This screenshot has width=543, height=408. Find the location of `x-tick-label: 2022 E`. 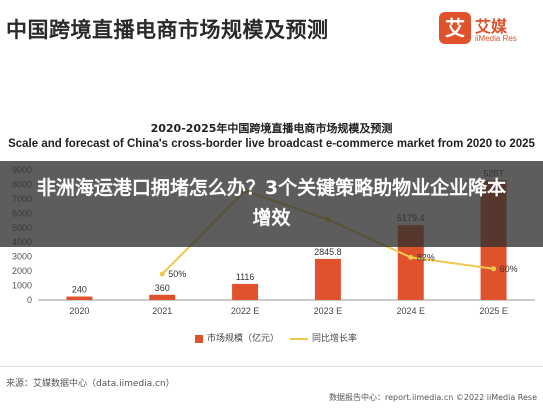

x-tick-label: 2022 E is located at coordinates (245, 311).